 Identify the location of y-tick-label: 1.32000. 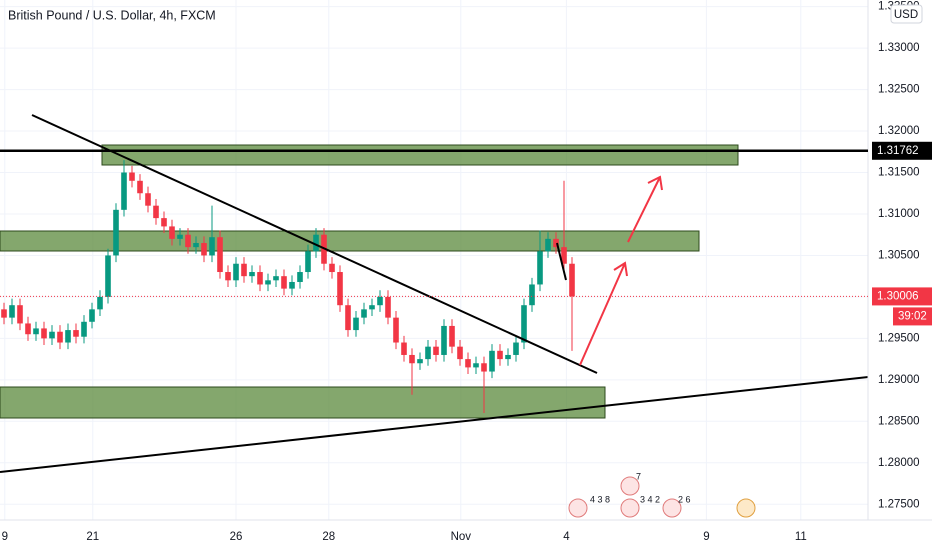
(899, 131).